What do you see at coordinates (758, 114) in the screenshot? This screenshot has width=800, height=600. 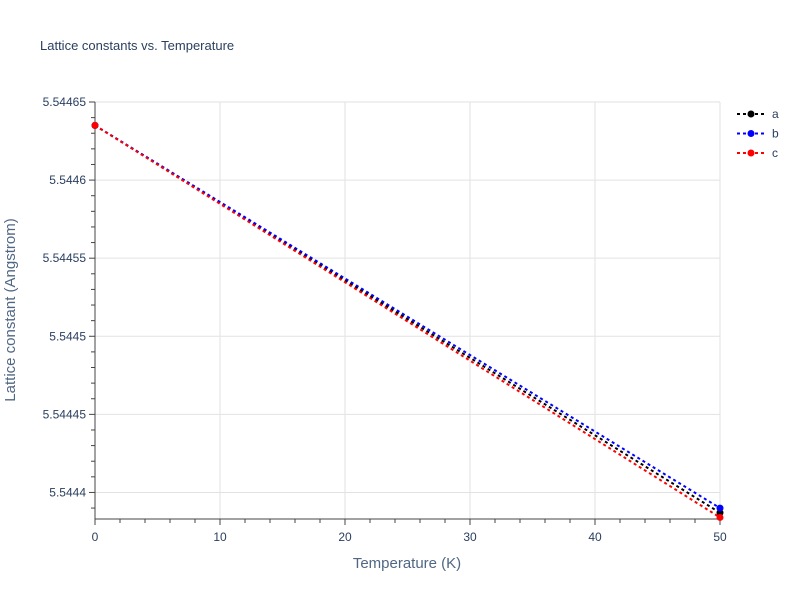 I see `legend-item-a: a` at bounding box center [758, 114].